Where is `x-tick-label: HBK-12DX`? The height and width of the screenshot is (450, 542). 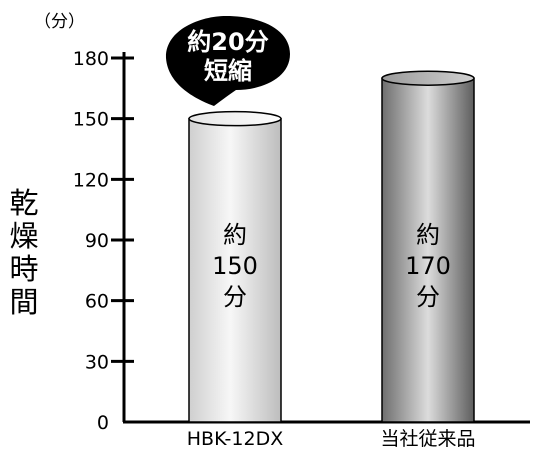 x-tick-label: HBK-12DX is located at coordinates (235, 439).